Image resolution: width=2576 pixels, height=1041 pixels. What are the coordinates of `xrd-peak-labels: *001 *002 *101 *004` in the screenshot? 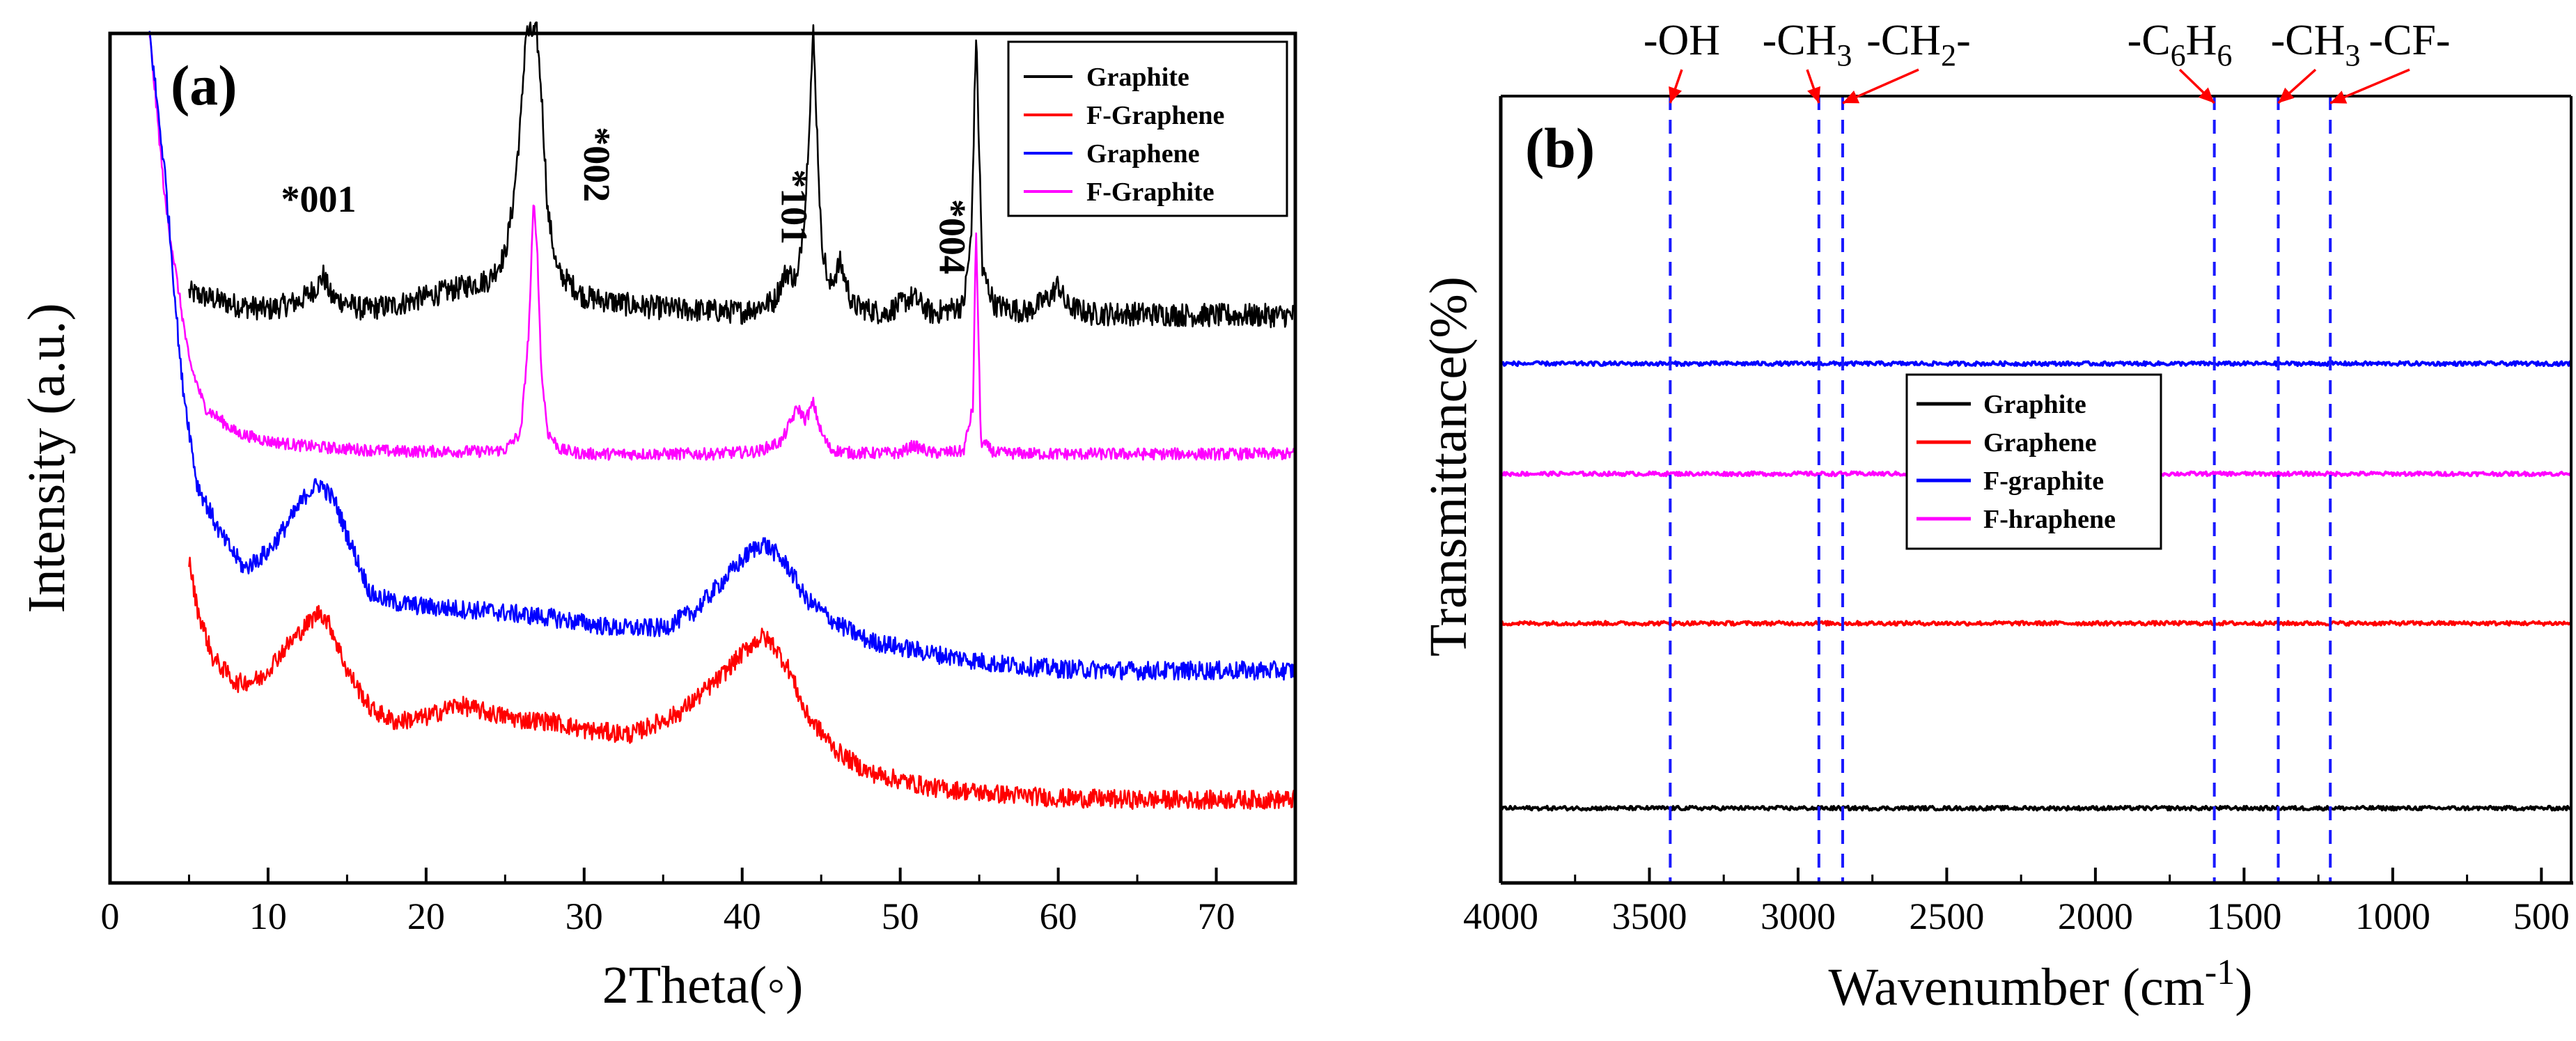 It's located at (627, 200).